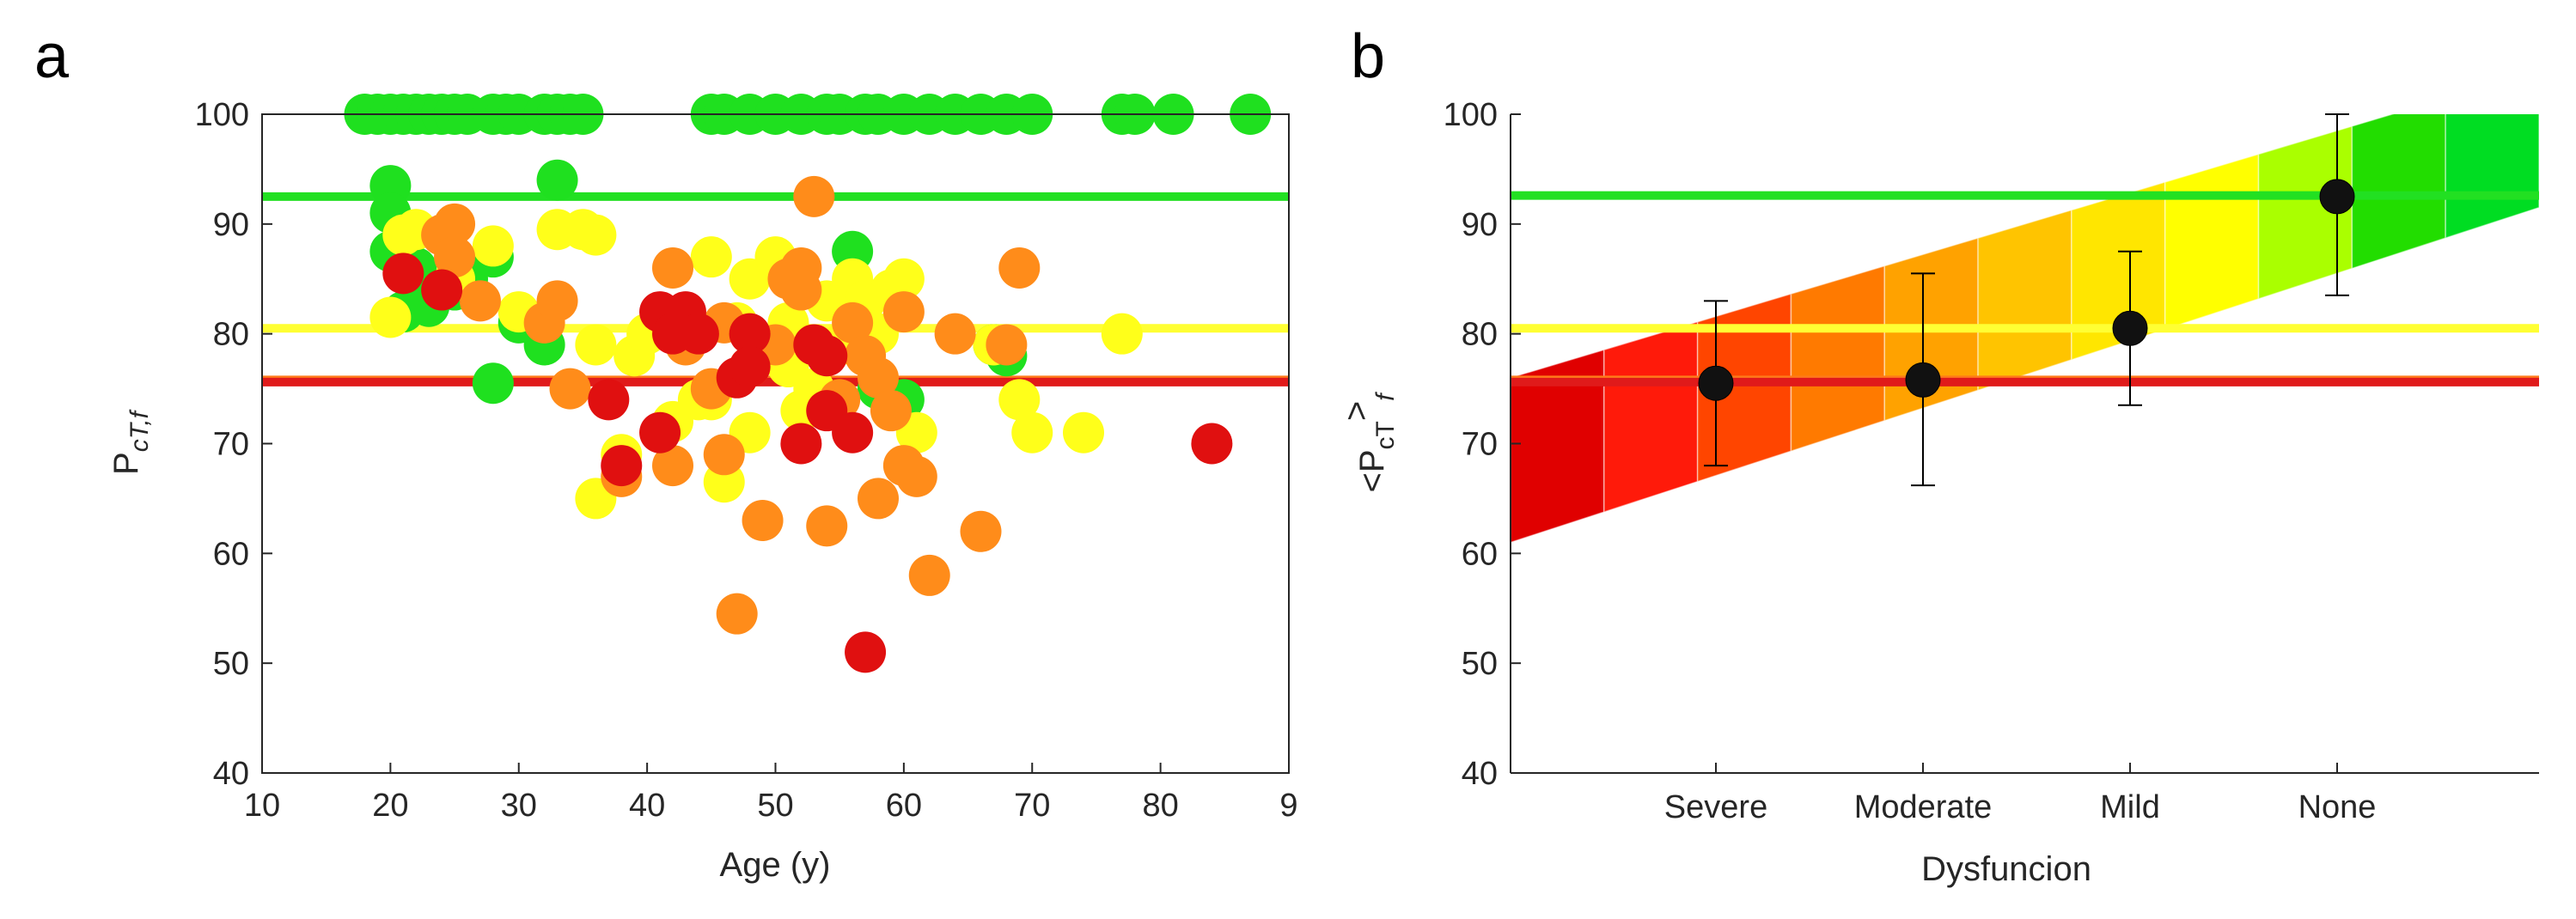 The image size is (2576, 919). I want to click on panel-a-x-tick-label: 50, so click(775, 806).